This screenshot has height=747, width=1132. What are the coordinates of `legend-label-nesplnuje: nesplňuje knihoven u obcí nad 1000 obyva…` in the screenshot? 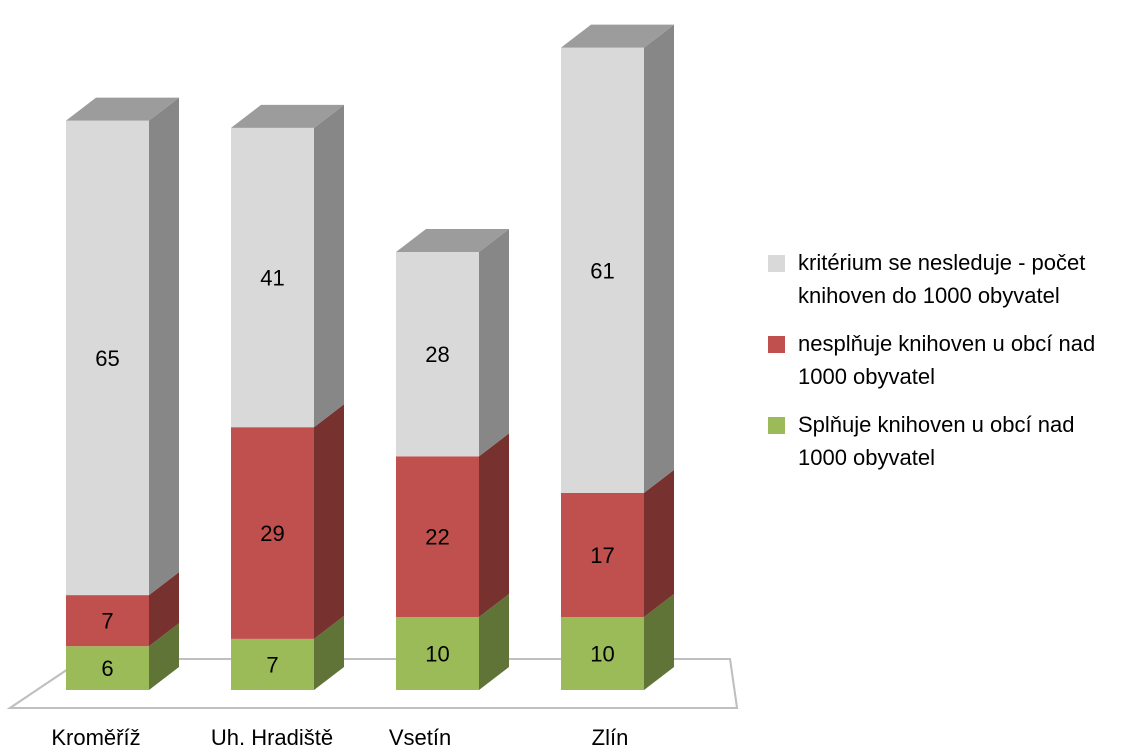 It's located at (947, 360).